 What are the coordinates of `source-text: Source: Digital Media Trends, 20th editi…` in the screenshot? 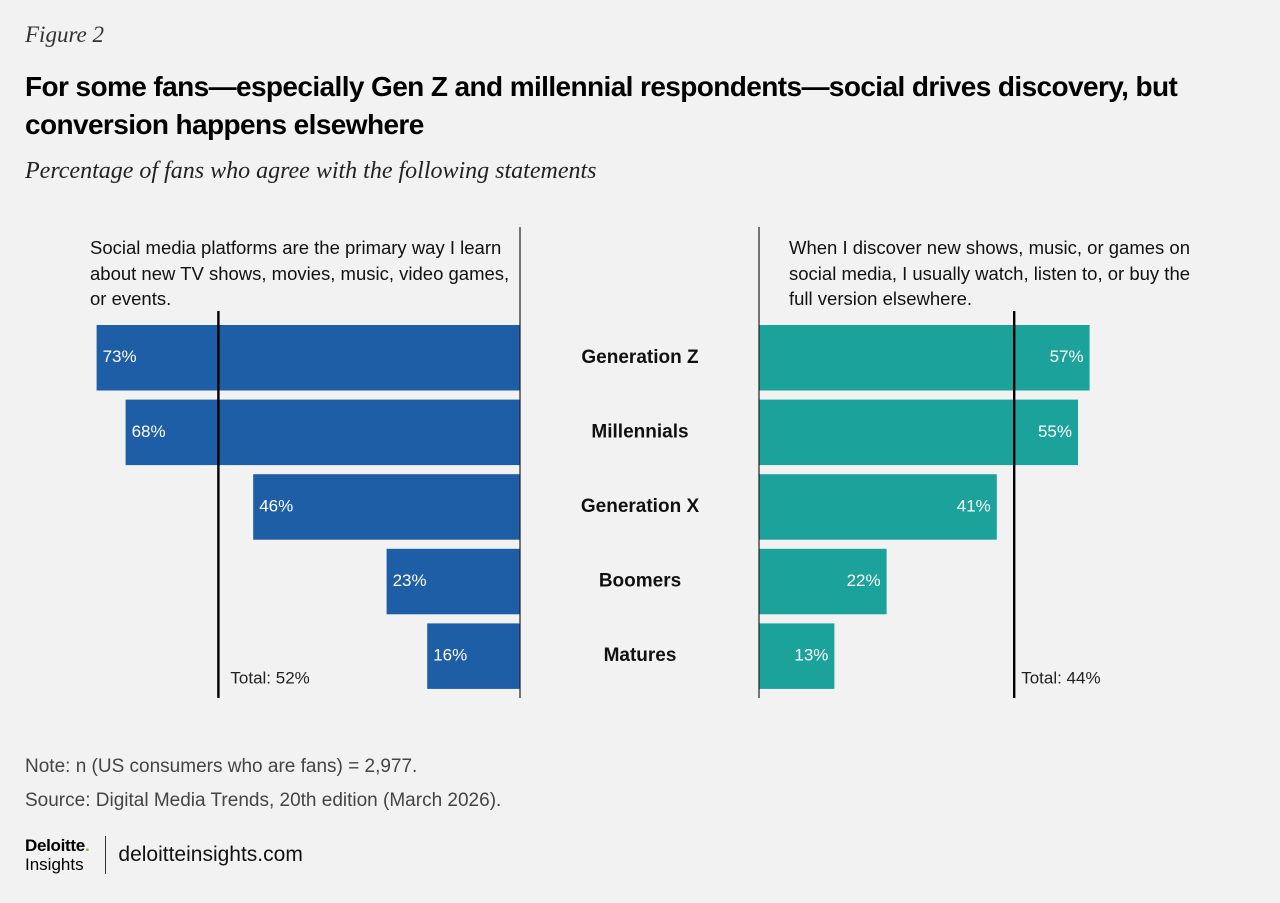 It's located at (263, 800).